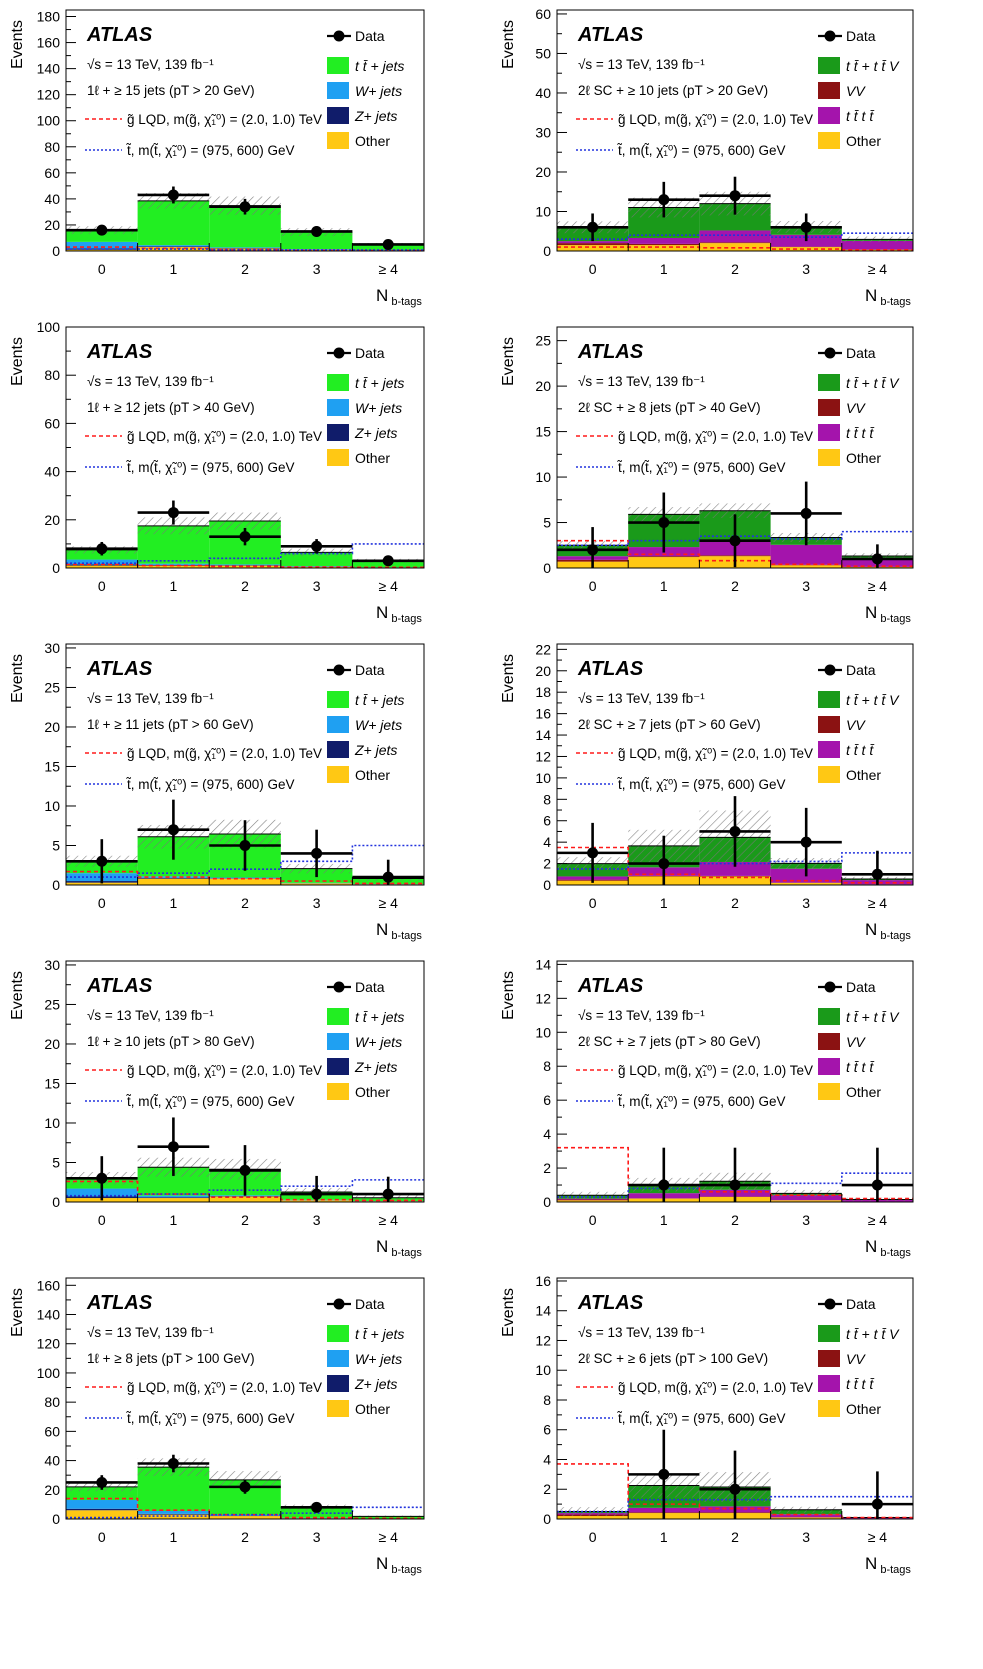 The width and height of the screenshot is (983, 1669). Describe the element at coordinates (664, 244) in the screenshot. I see `bar-vv` at that location.